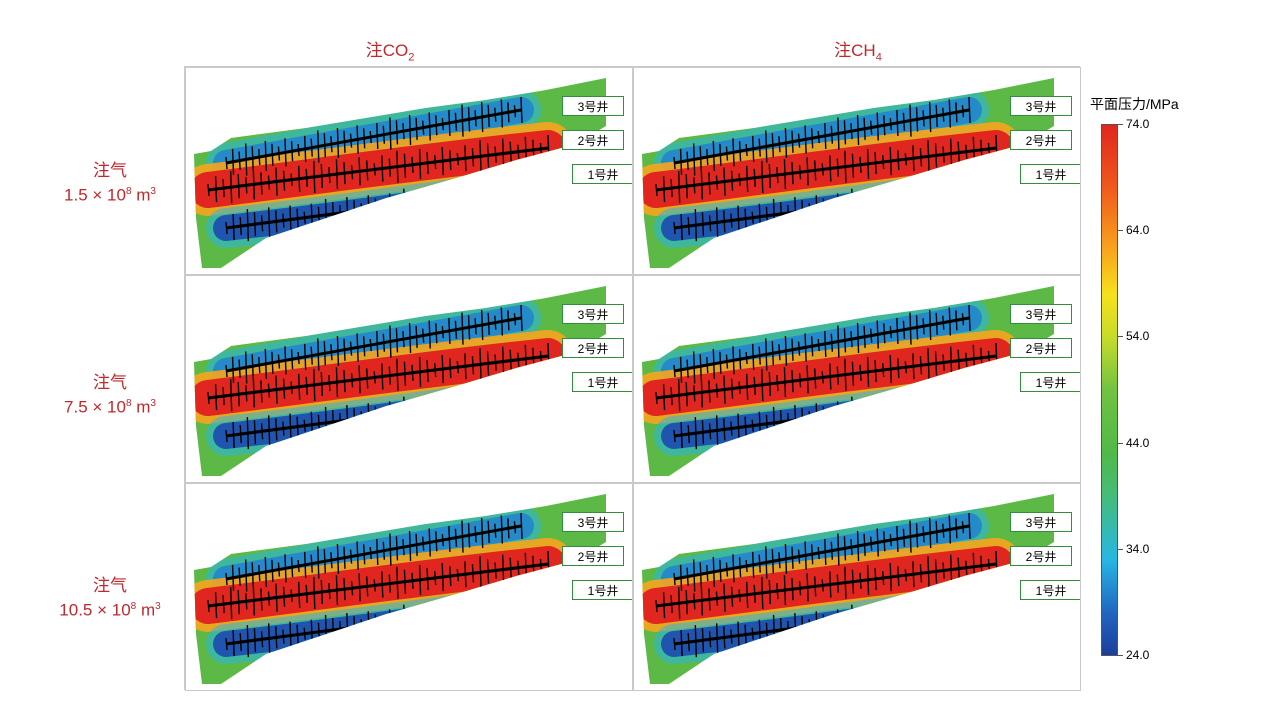 Image resolution: width=1267 pixels, height=705 pixels. I want to click on colorbar-title: 平面压力/MPa, so click(1134, 104).